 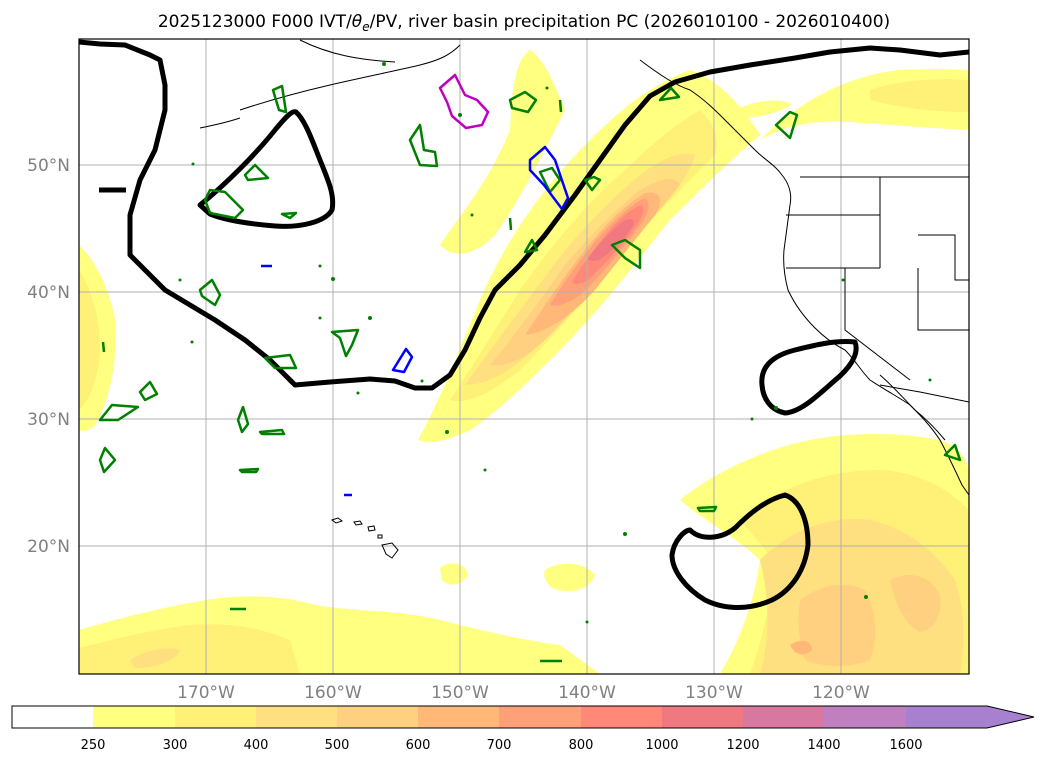 I want to click on theta-e-loop-east, so click(x=809, y=377).